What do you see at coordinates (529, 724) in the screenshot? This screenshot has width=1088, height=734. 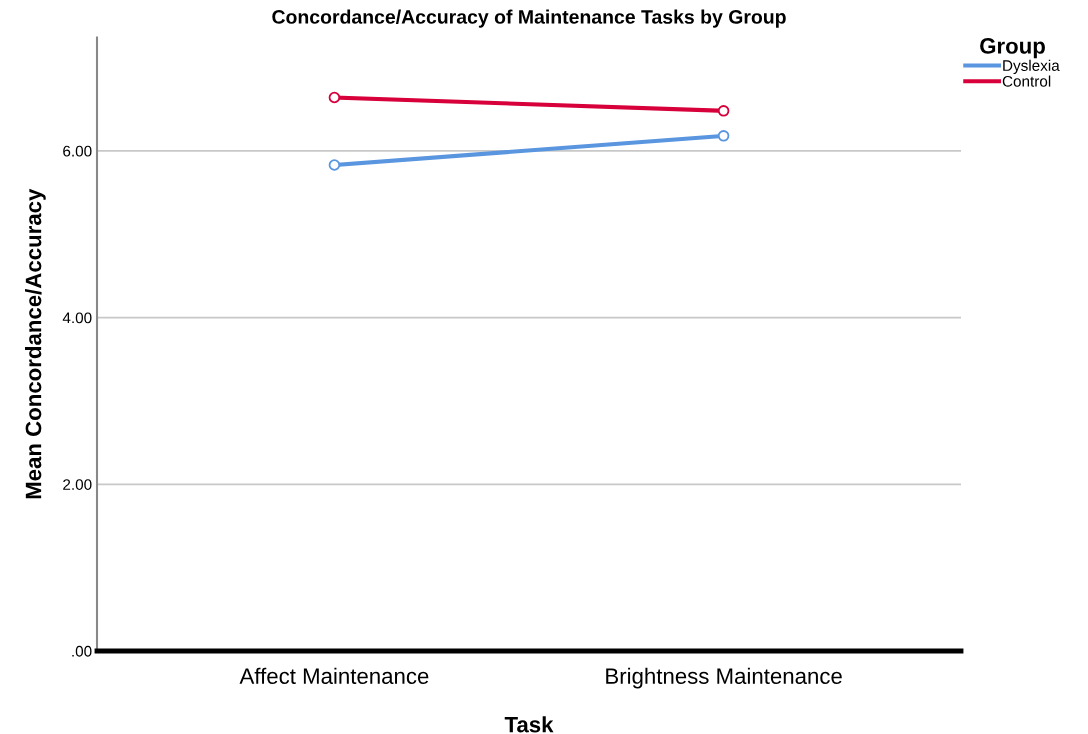 I see `x-axis-title: Task` at bounding box center [529, 724].